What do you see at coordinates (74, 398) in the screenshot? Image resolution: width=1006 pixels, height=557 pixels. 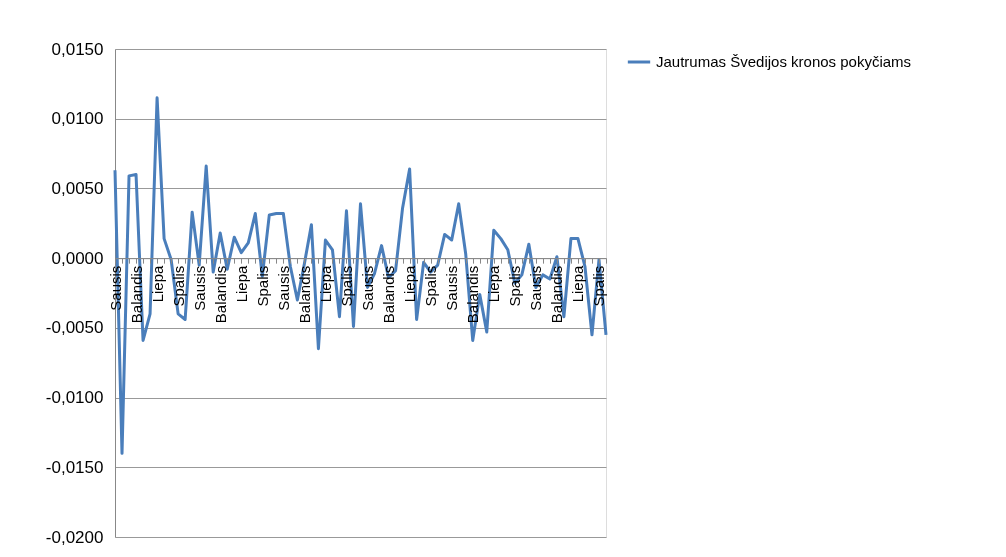 I see `y-tick-label: -0,0100` at bounding box center [74, 398].